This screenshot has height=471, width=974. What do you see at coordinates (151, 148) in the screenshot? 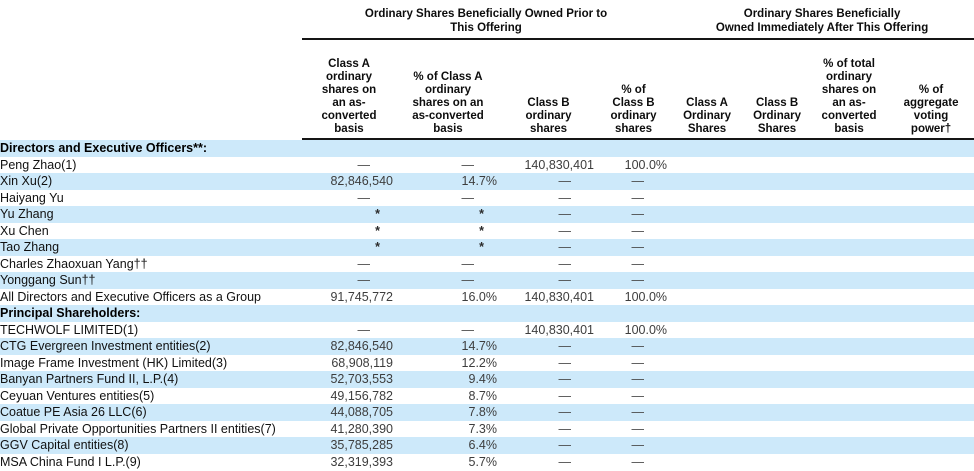
I see `section-title: Directors and Executive Officers**:` at bounding box center [151, 148].